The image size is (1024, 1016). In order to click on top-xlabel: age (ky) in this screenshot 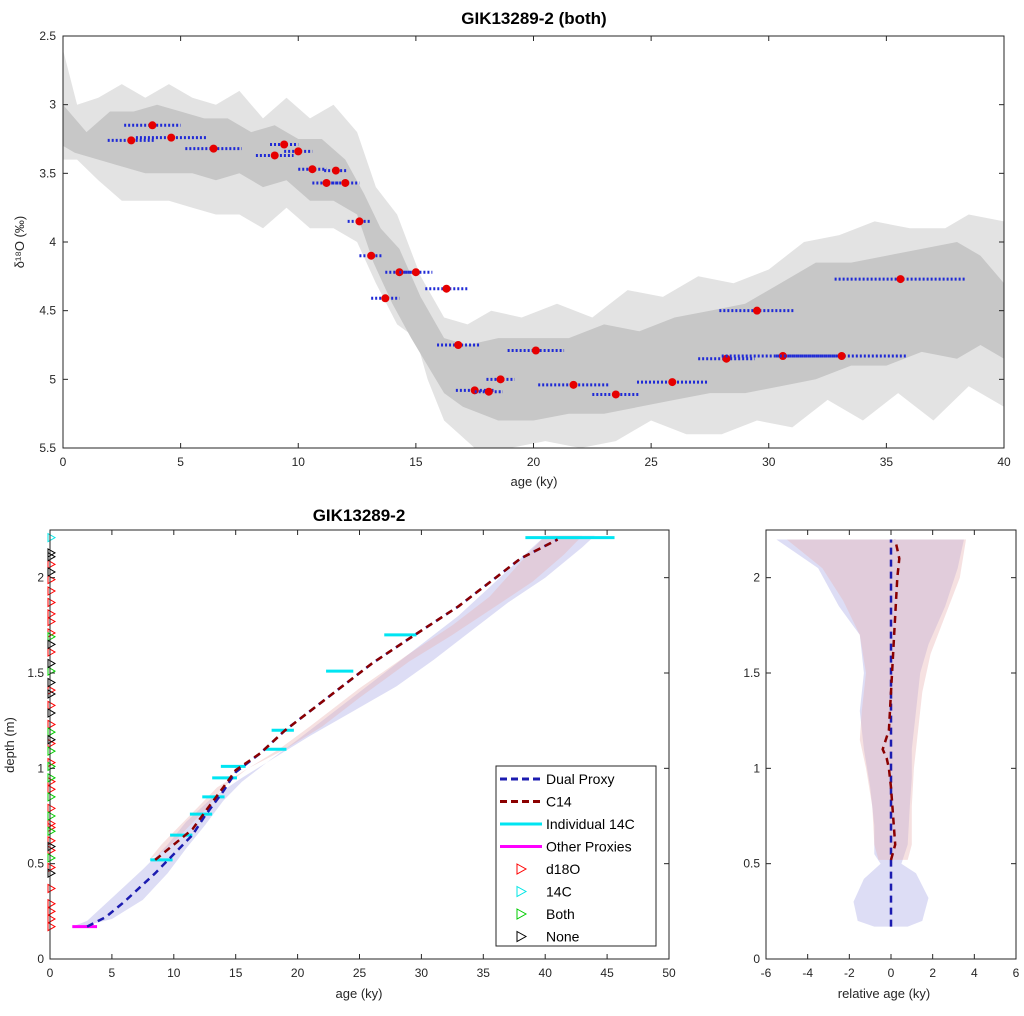, I will do `click(534, 481)`.